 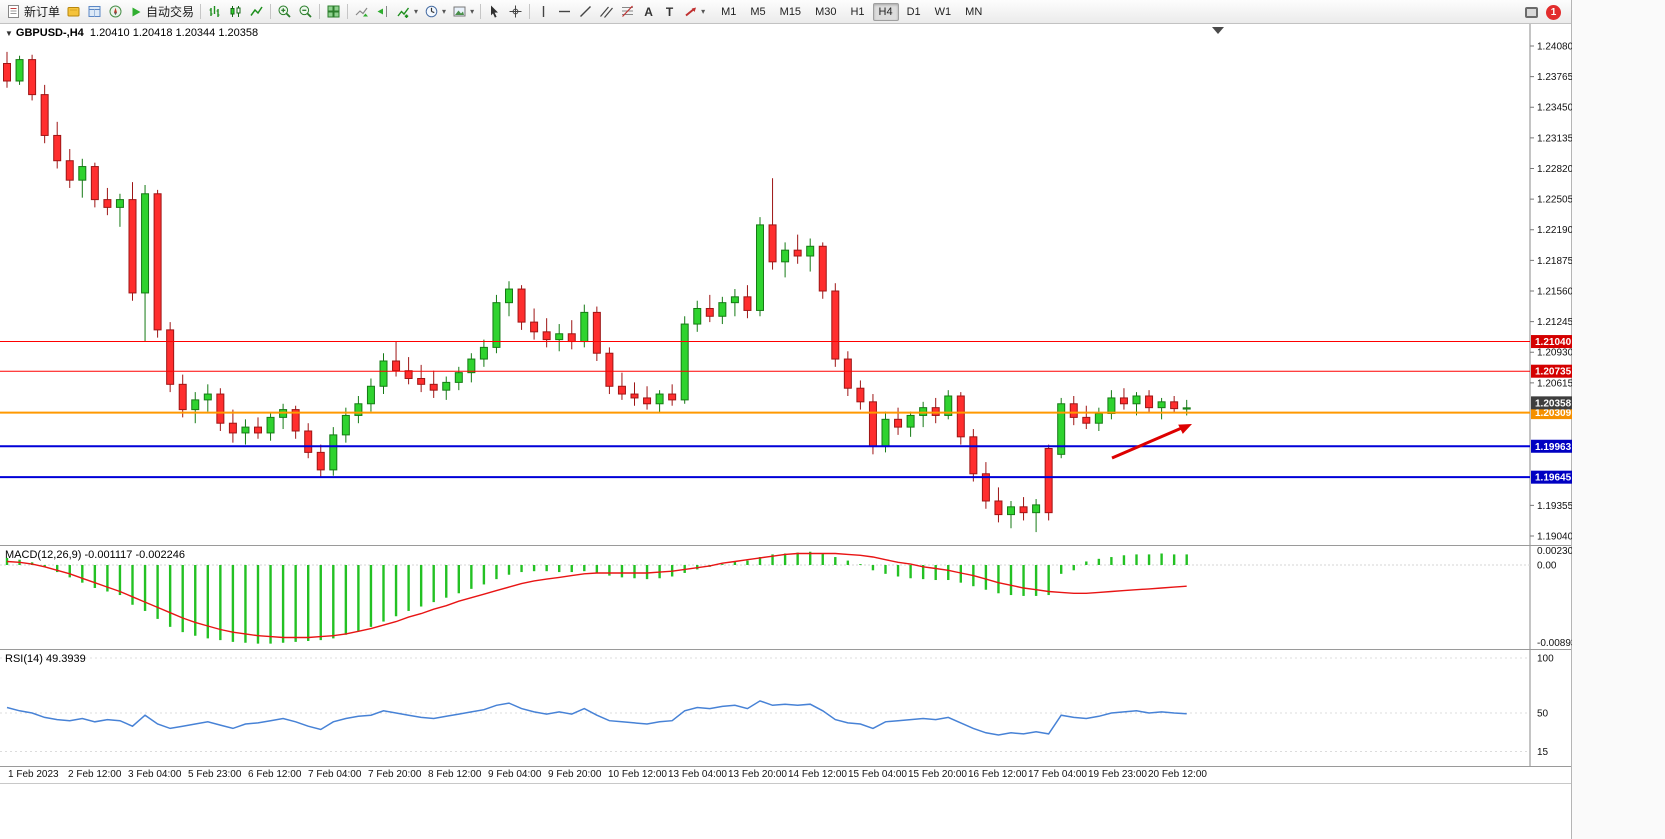 I want to click on cursor-button, so click(x=494, y=12).